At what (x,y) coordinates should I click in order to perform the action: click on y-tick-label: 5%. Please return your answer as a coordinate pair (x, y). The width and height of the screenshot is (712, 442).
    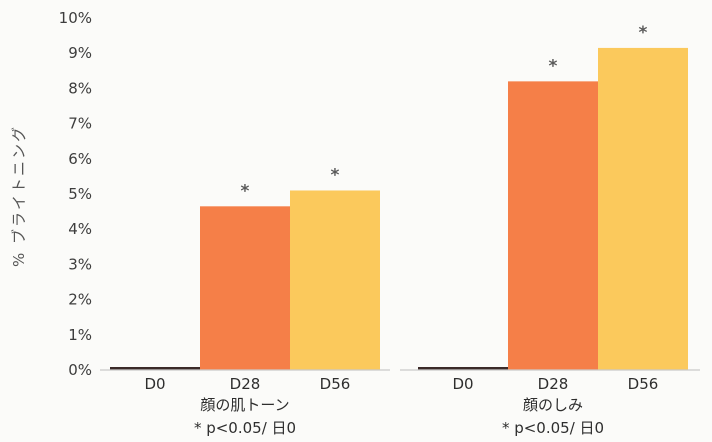
    Looking at the image, I should click on (80, 194).